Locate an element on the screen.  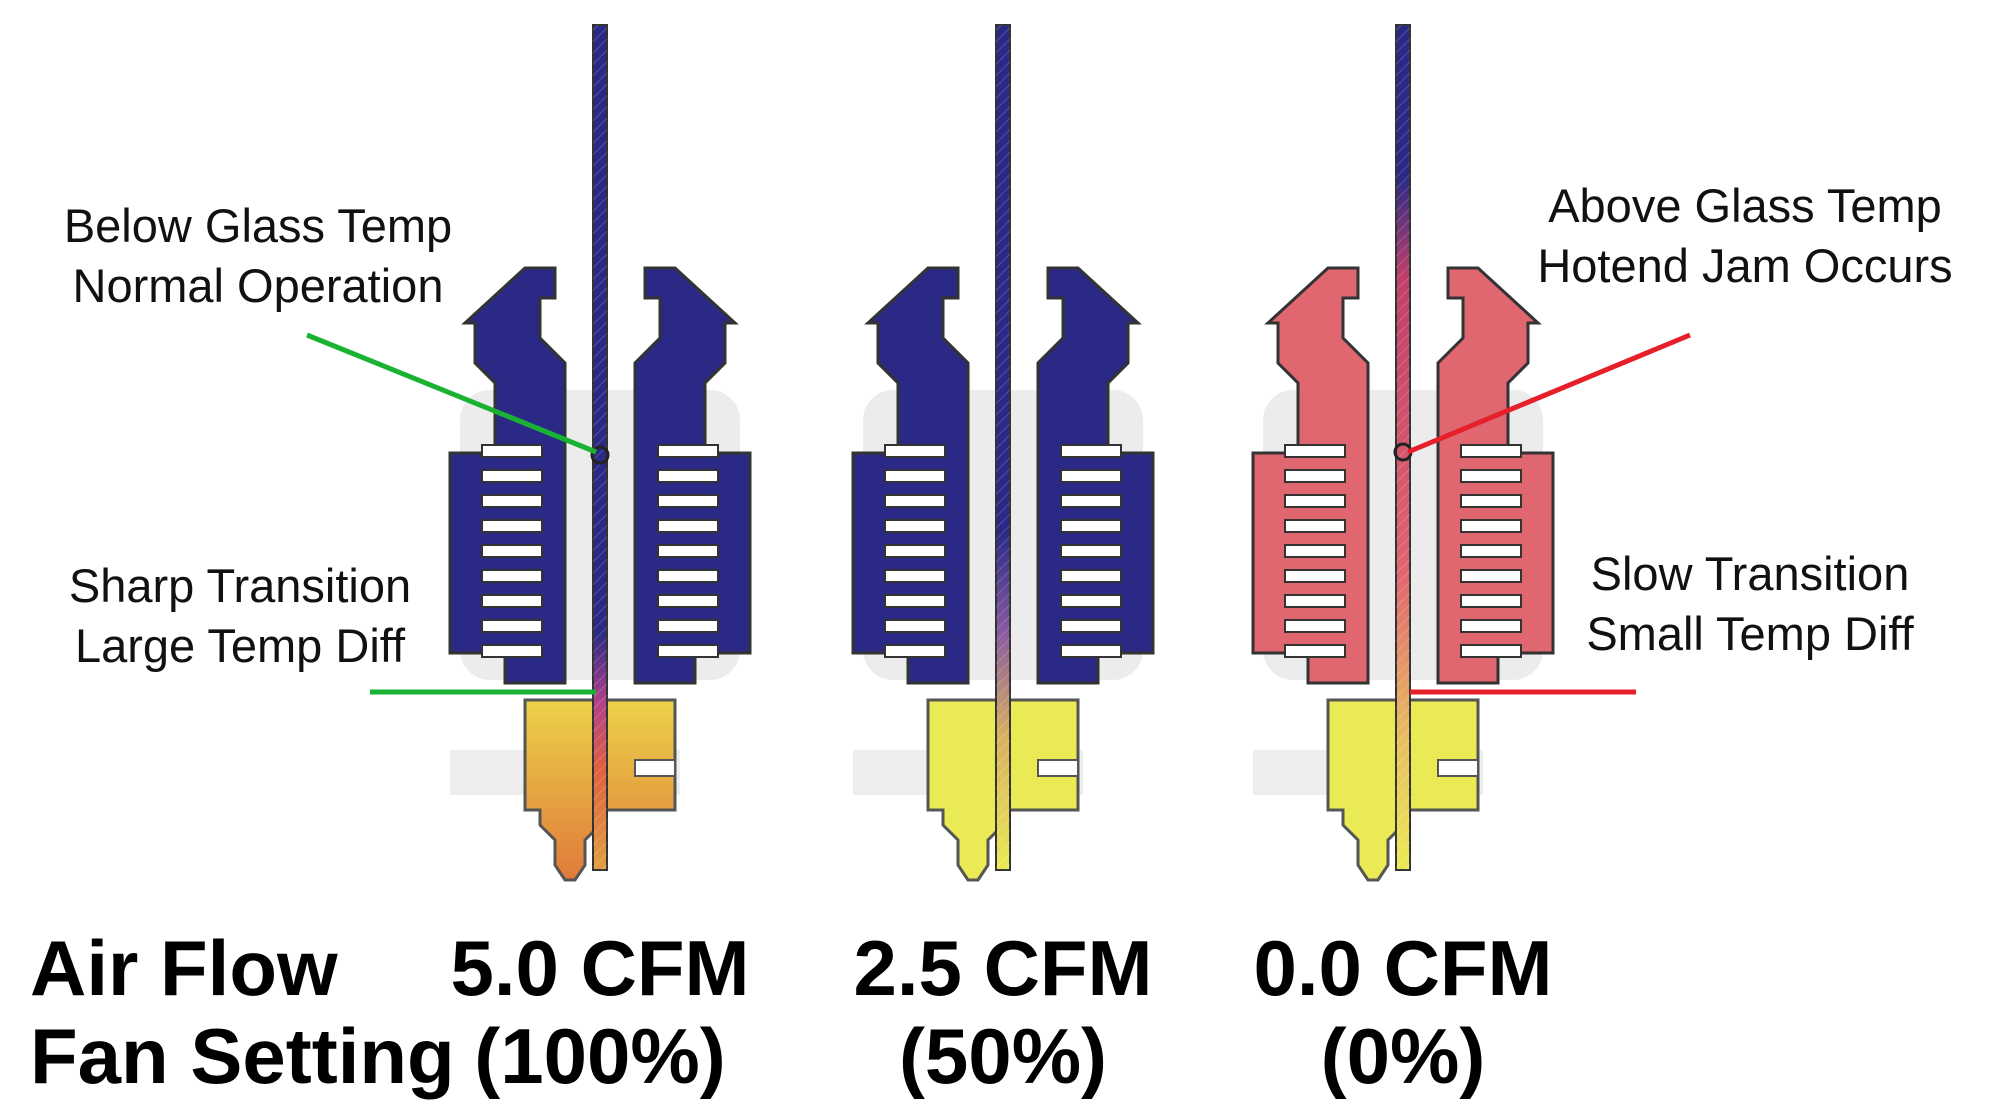
above-glass-leader is located at coordinates (1549, 393).